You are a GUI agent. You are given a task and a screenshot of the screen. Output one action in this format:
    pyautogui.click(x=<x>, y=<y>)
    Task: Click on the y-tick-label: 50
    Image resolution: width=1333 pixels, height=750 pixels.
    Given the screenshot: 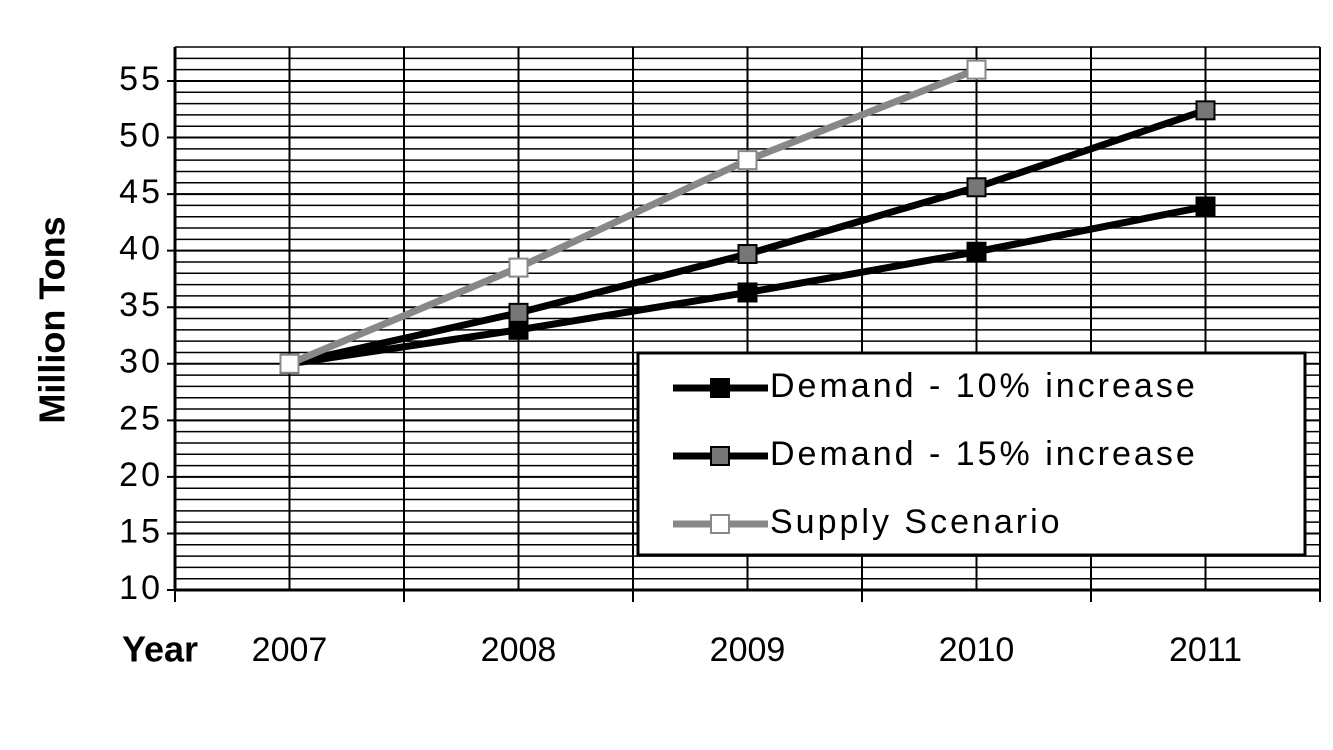 What is the action you would take?
    pyautogui.click(x=141, y=135)
    